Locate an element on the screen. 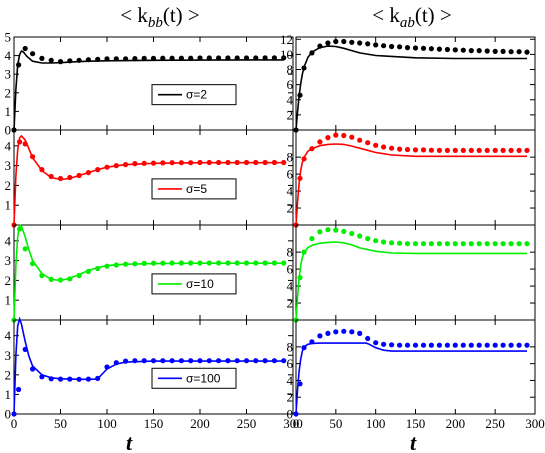 This screenshot has height=453, width=545. x-tick-label: 50 is located at coordinates (60, 423).